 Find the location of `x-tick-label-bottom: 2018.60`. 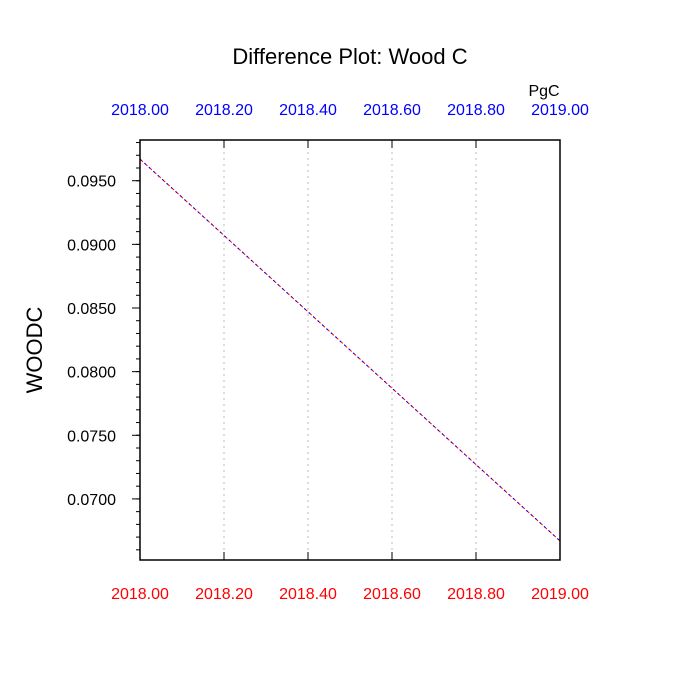

x-tick-label-bottom: 2018.60 is located at coordinates (392, 594).